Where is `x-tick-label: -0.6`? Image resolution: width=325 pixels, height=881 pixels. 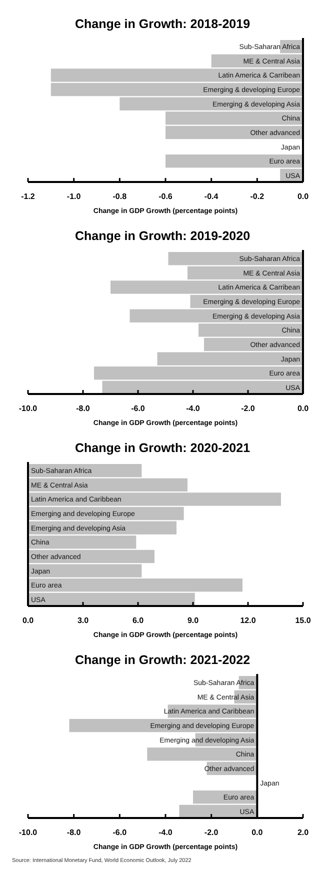
x-tick-label: -0.6 is located at coordinates (165, 196).